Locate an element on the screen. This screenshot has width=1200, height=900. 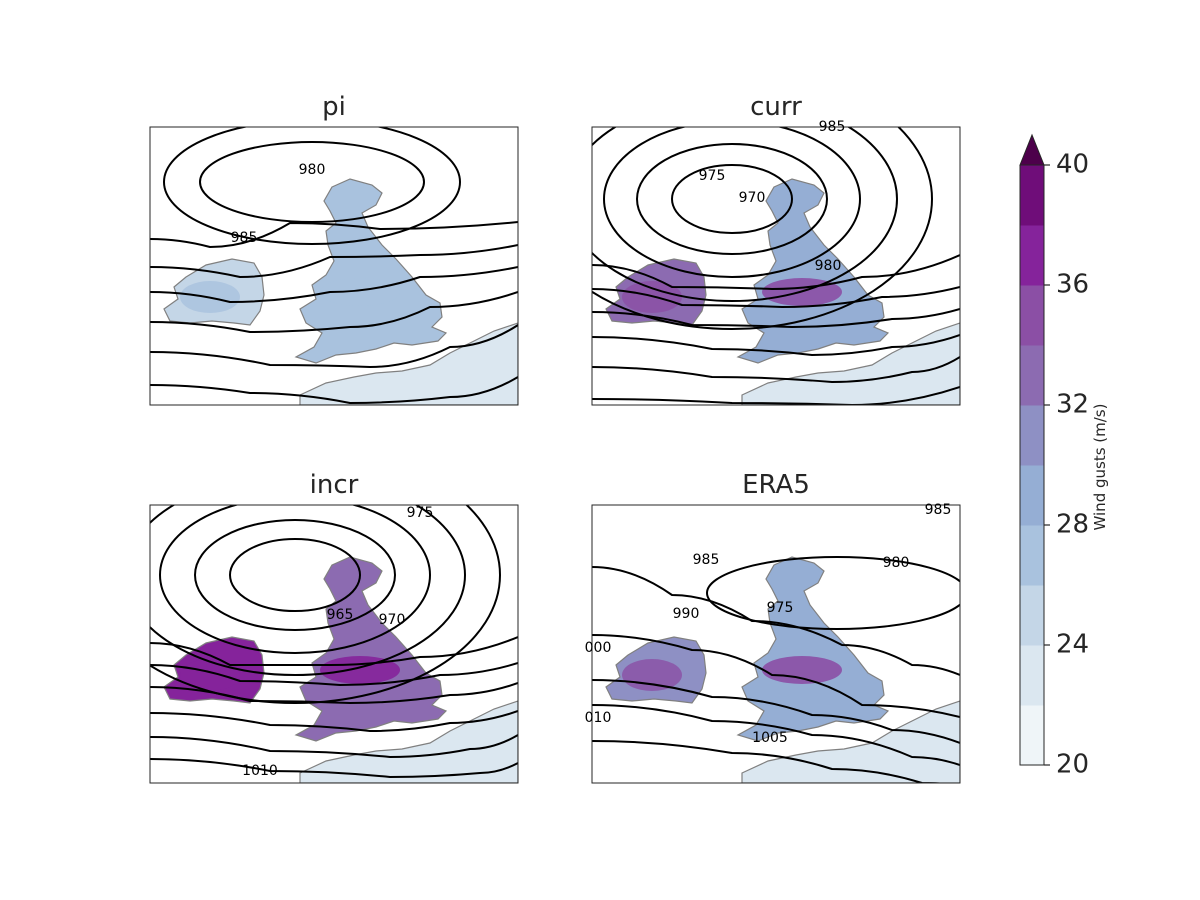
colorbar-tick-label: 32 is located at coordinates (1072, 405).